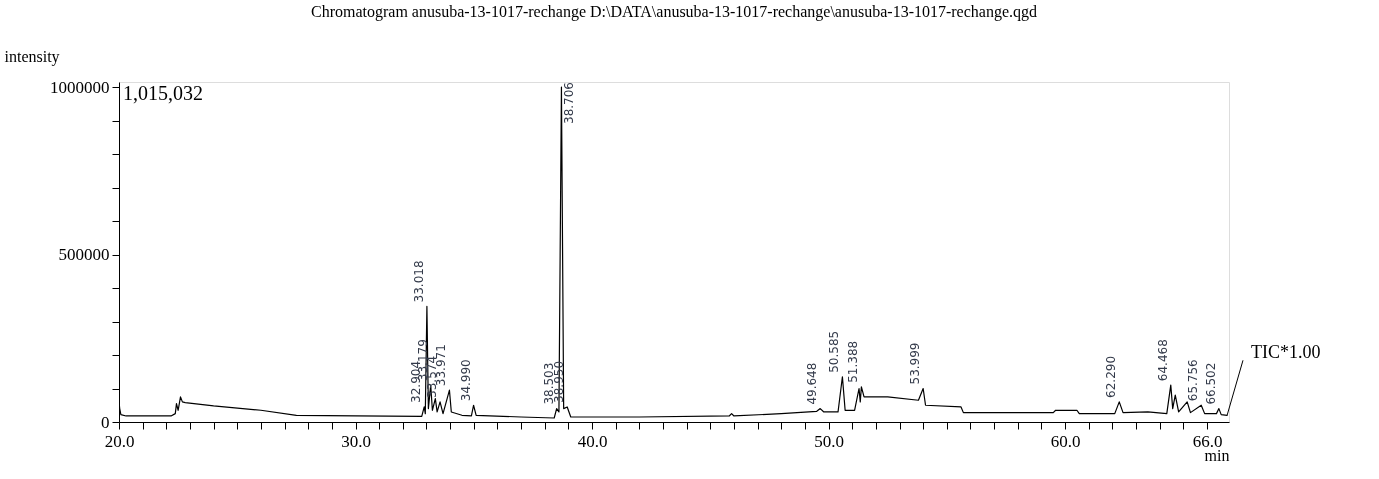 This screenshot has height=479, width=1379. I want to click on annotation: 49.648, so click(812, 383).